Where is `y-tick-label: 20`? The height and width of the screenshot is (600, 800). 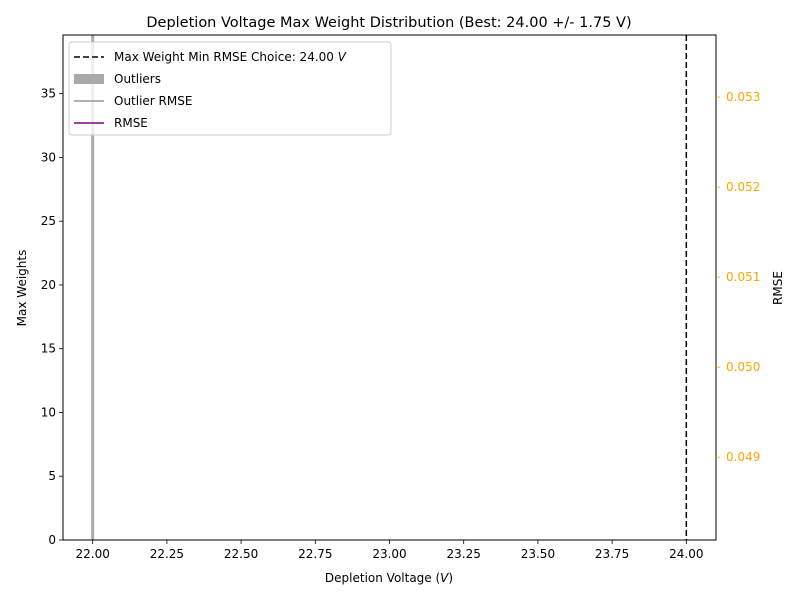 y-tick-label: 20 is located at coordinates (48, 285).